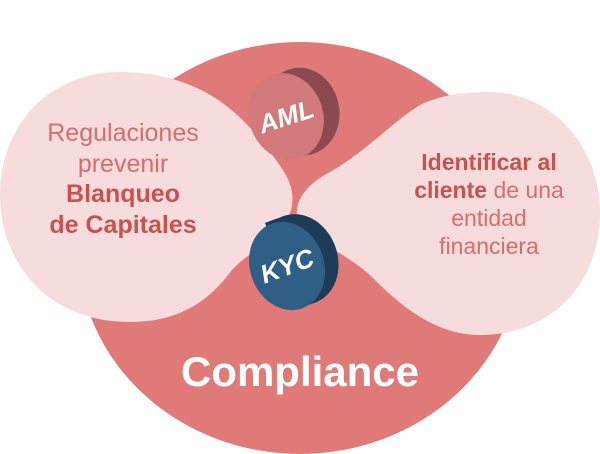 Image resolution: width=600 pixels, height=454 pixels. I want to click on right-line-3: entidad, so click(489, 218).